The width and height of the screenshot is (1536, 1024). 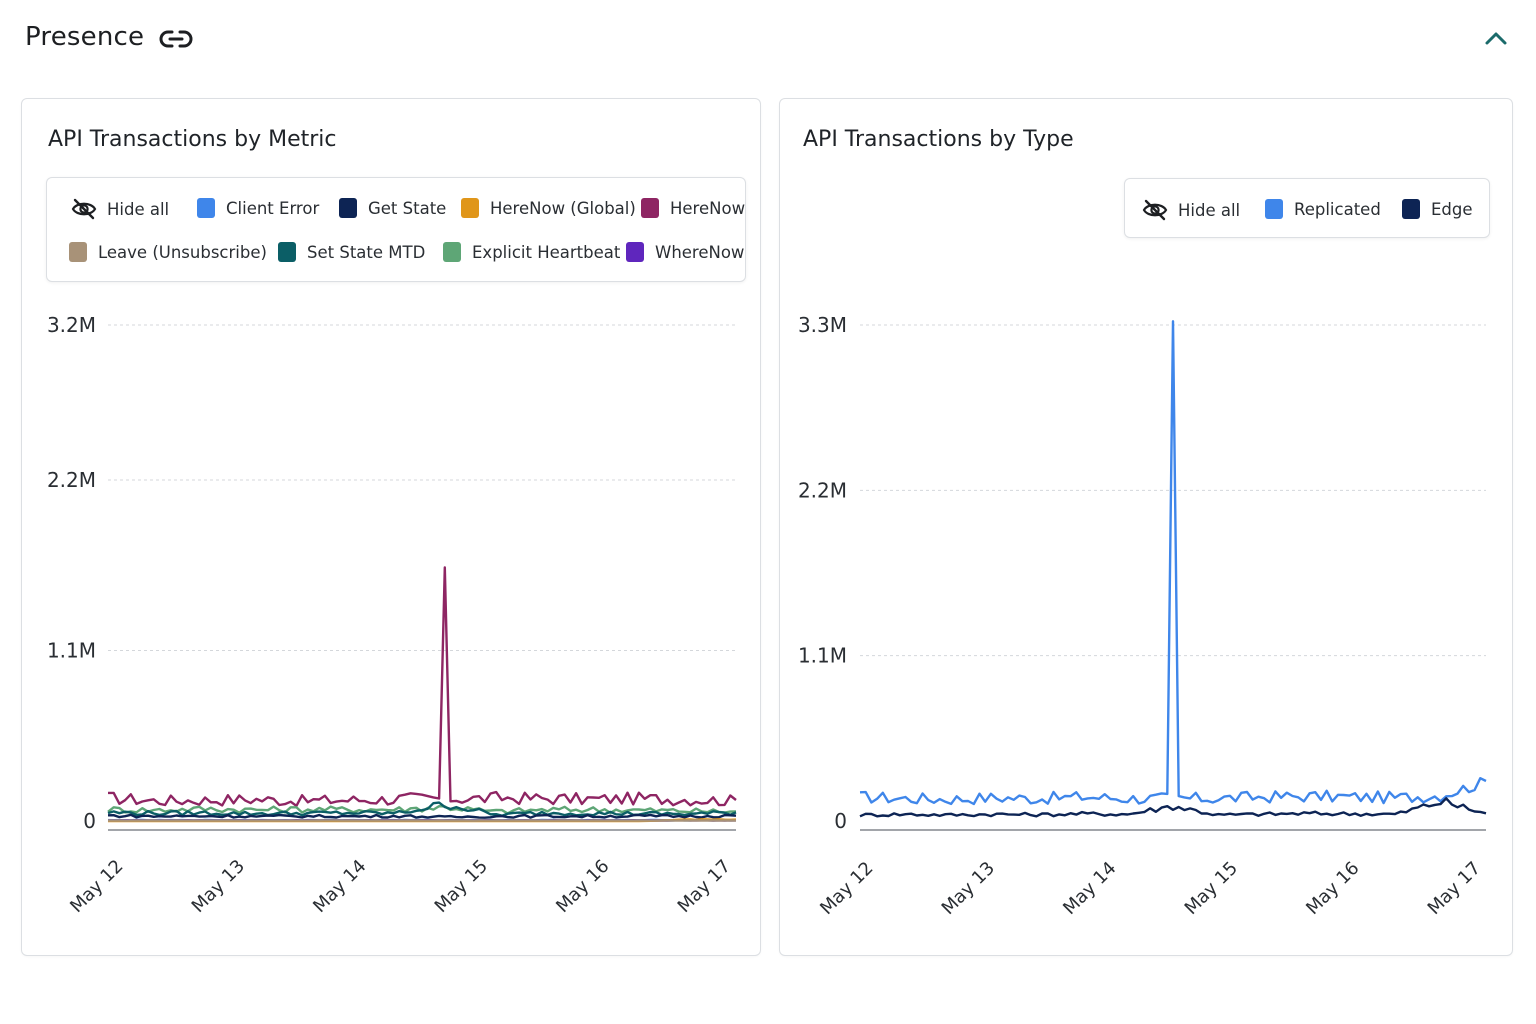 I want to click on copy-link-button, so click(x=176, y=39).